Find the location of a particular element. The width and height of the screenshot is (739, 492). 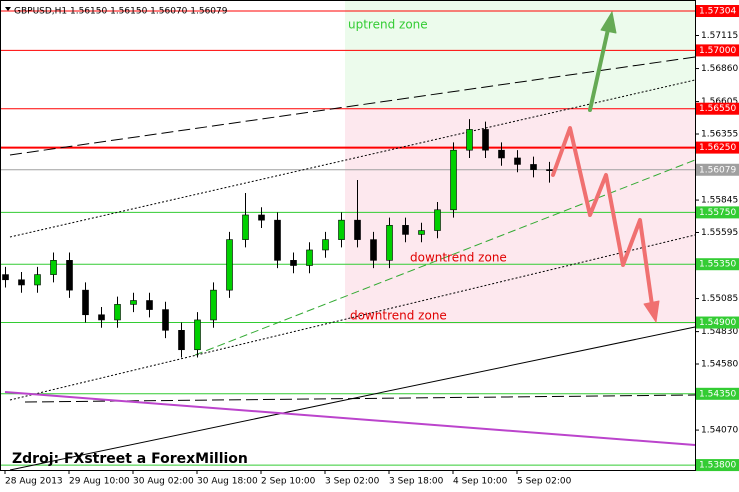

level-label: 1.54900 is located at coordinates (717, 323).